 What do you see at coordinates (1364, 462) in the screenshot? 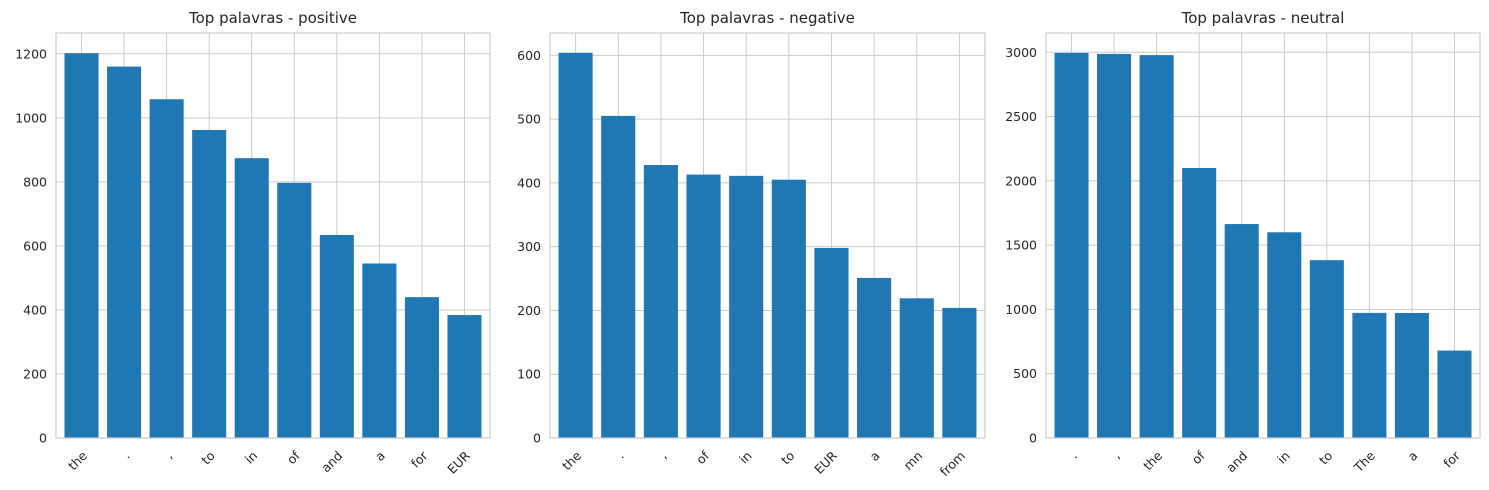
I see `x-tick-label: The` at bounding box center [1364, 462].